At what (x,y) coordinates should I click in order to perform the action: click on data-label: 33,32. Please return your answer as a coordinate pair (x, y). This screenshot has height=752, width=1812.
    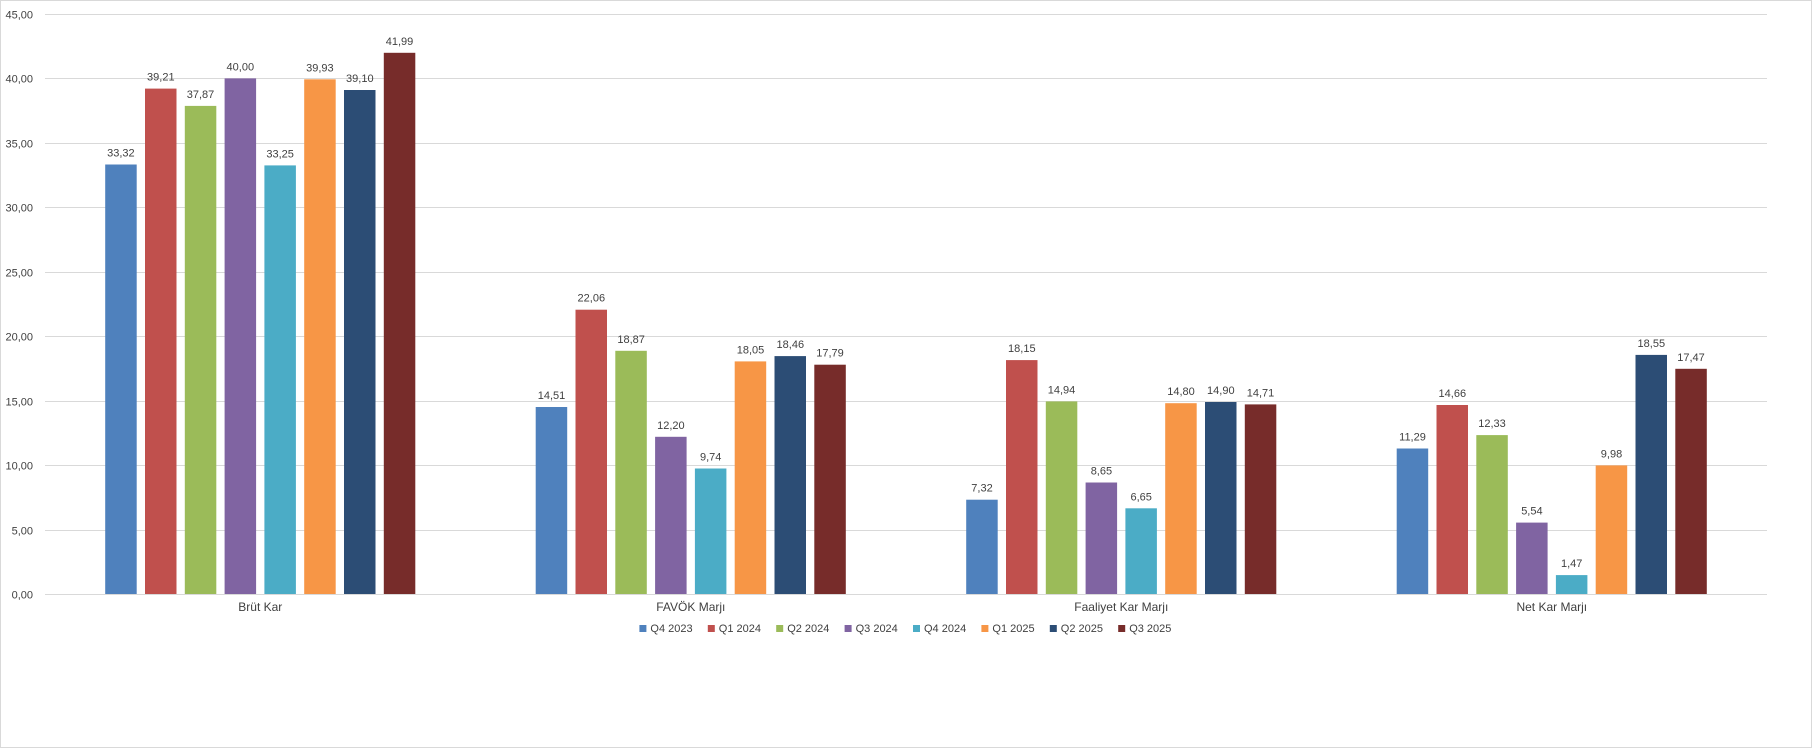
    Looking at the image, I should click on (121, 154).